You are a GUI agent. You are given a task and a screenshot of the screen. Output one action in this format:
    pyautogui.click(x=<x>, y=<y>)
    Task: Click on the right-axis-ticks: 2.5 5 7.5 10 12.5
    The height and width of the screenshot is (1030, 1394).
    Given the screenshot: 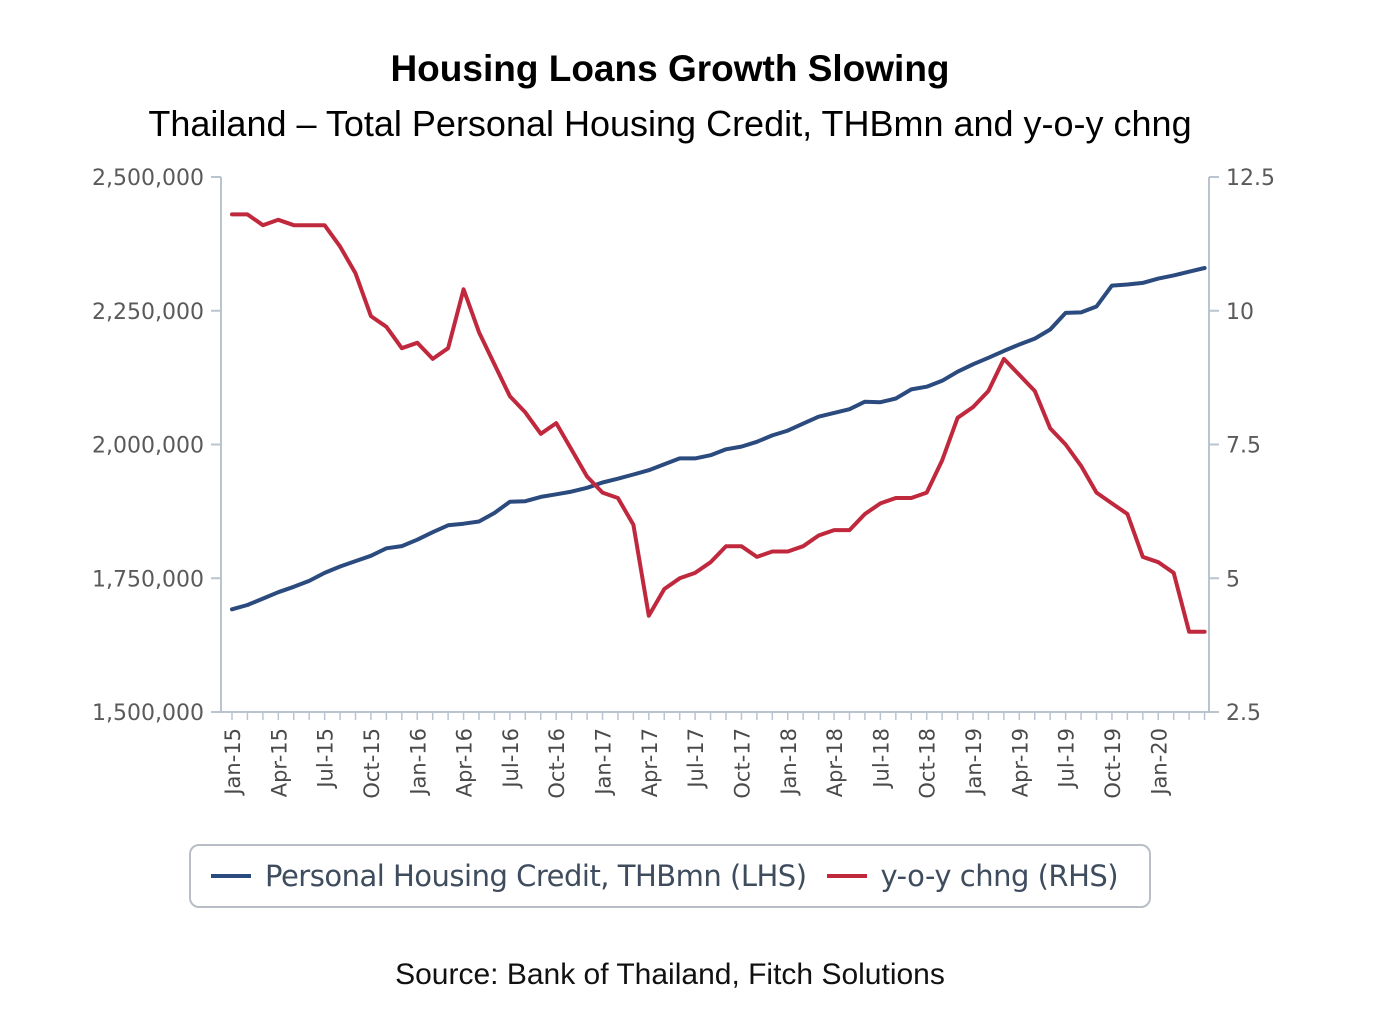 What is the action you would take?
    pyautogui.click(x=1242, y=446)
    